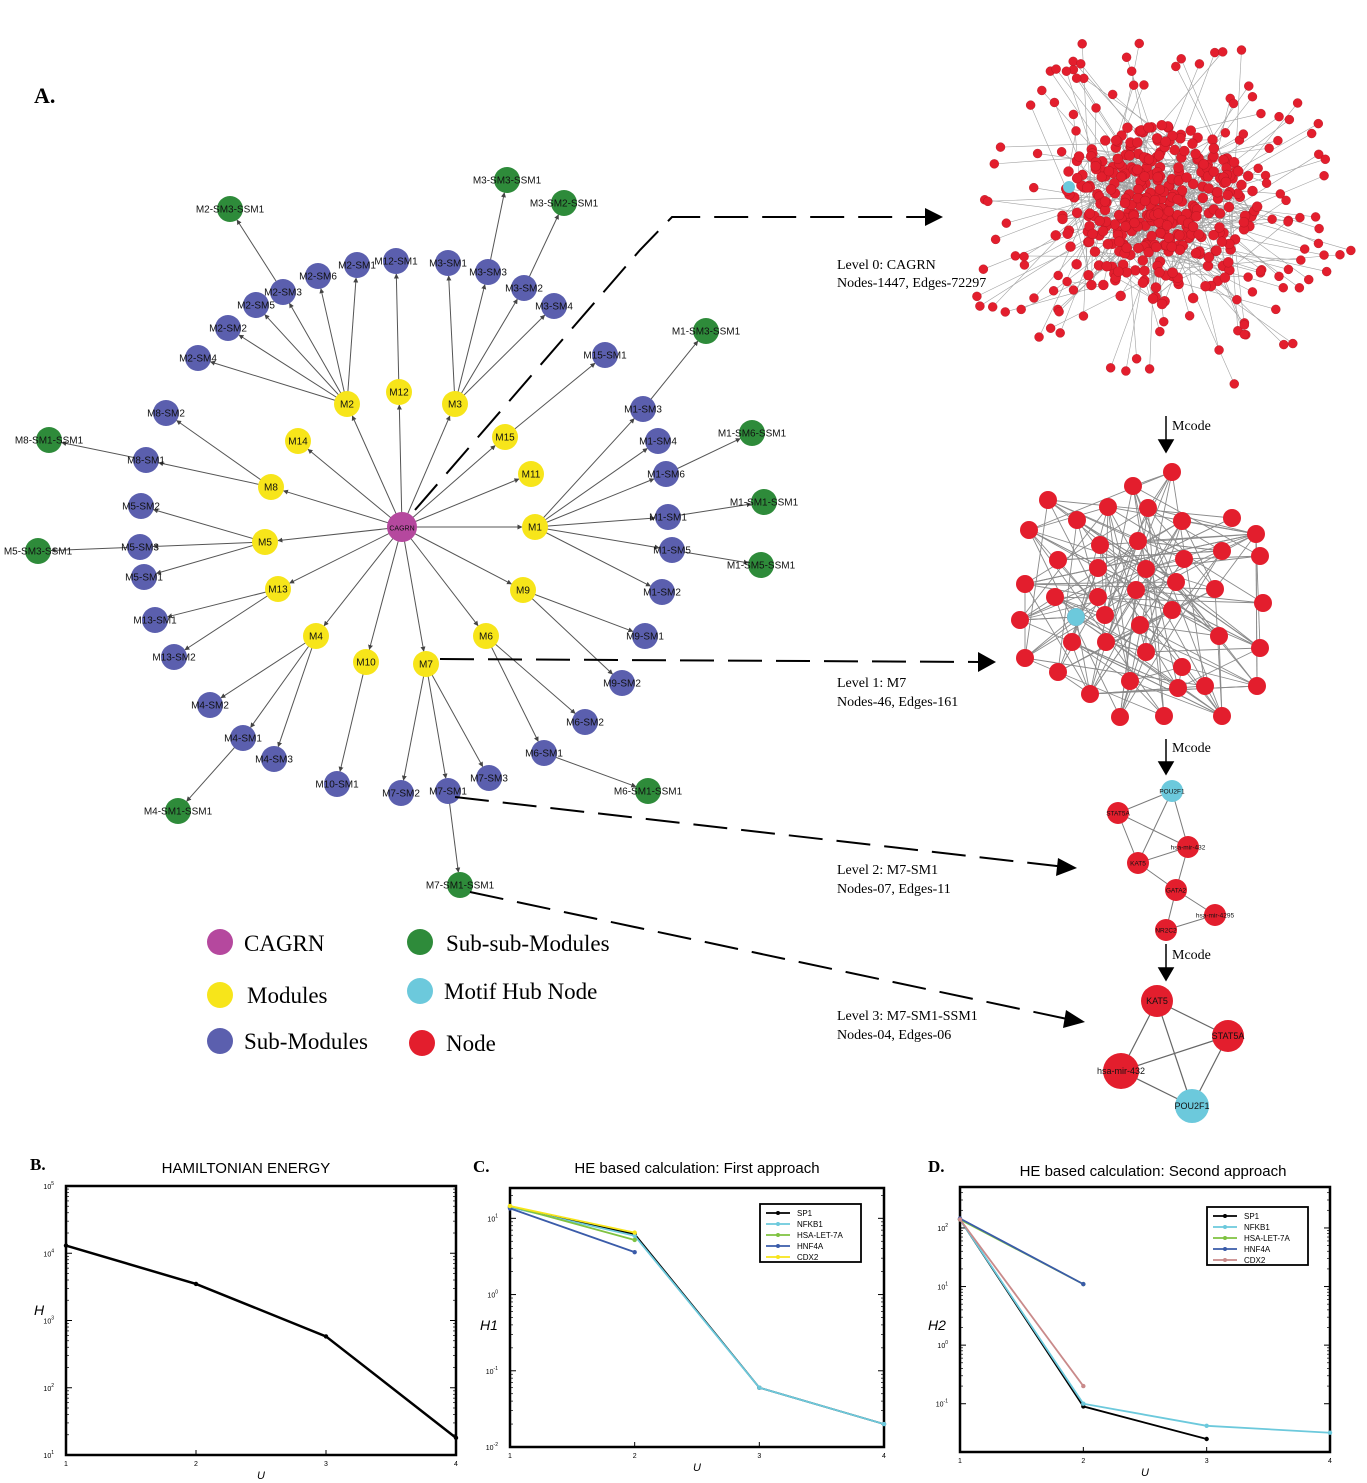 This screenshot has width=1367, height=1483. I want to click on level2-node-kat5: KAT5, so click(1138, 863).